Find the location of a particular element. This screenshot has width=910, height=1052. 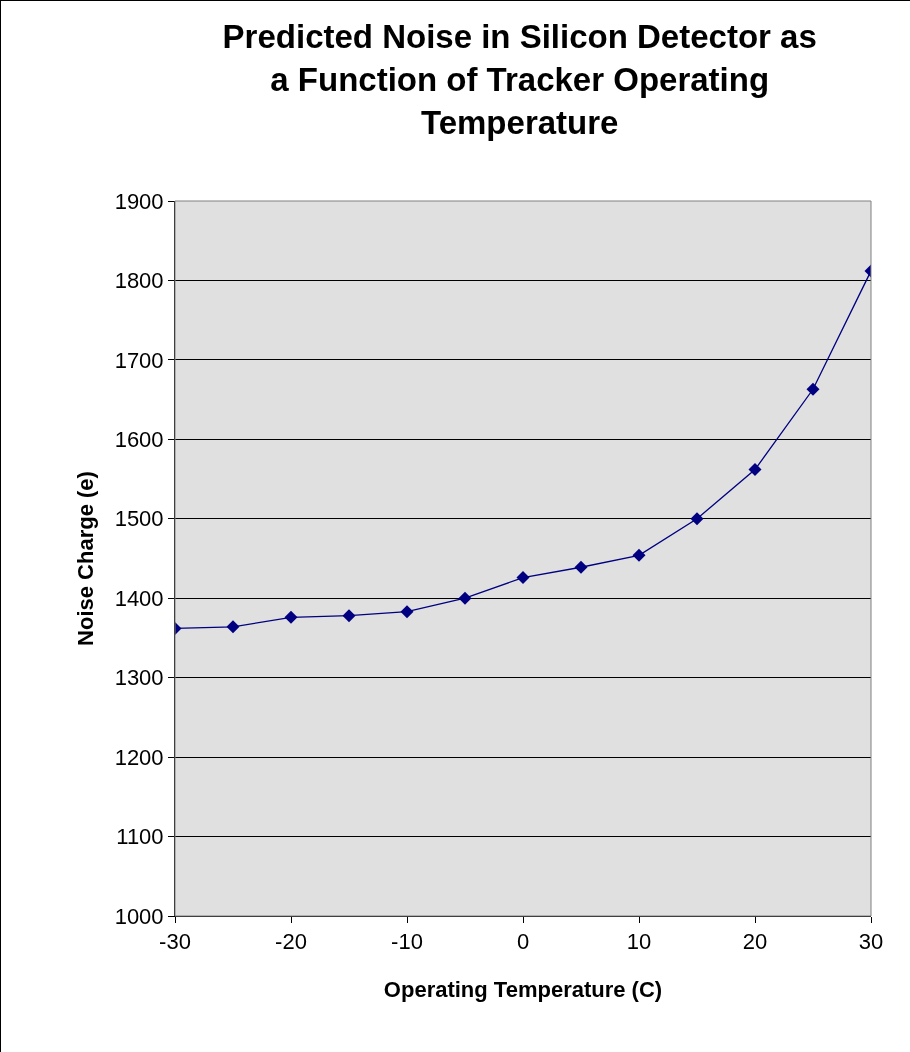

y-tick-label: 1900 is located at coordinates (139, 201).